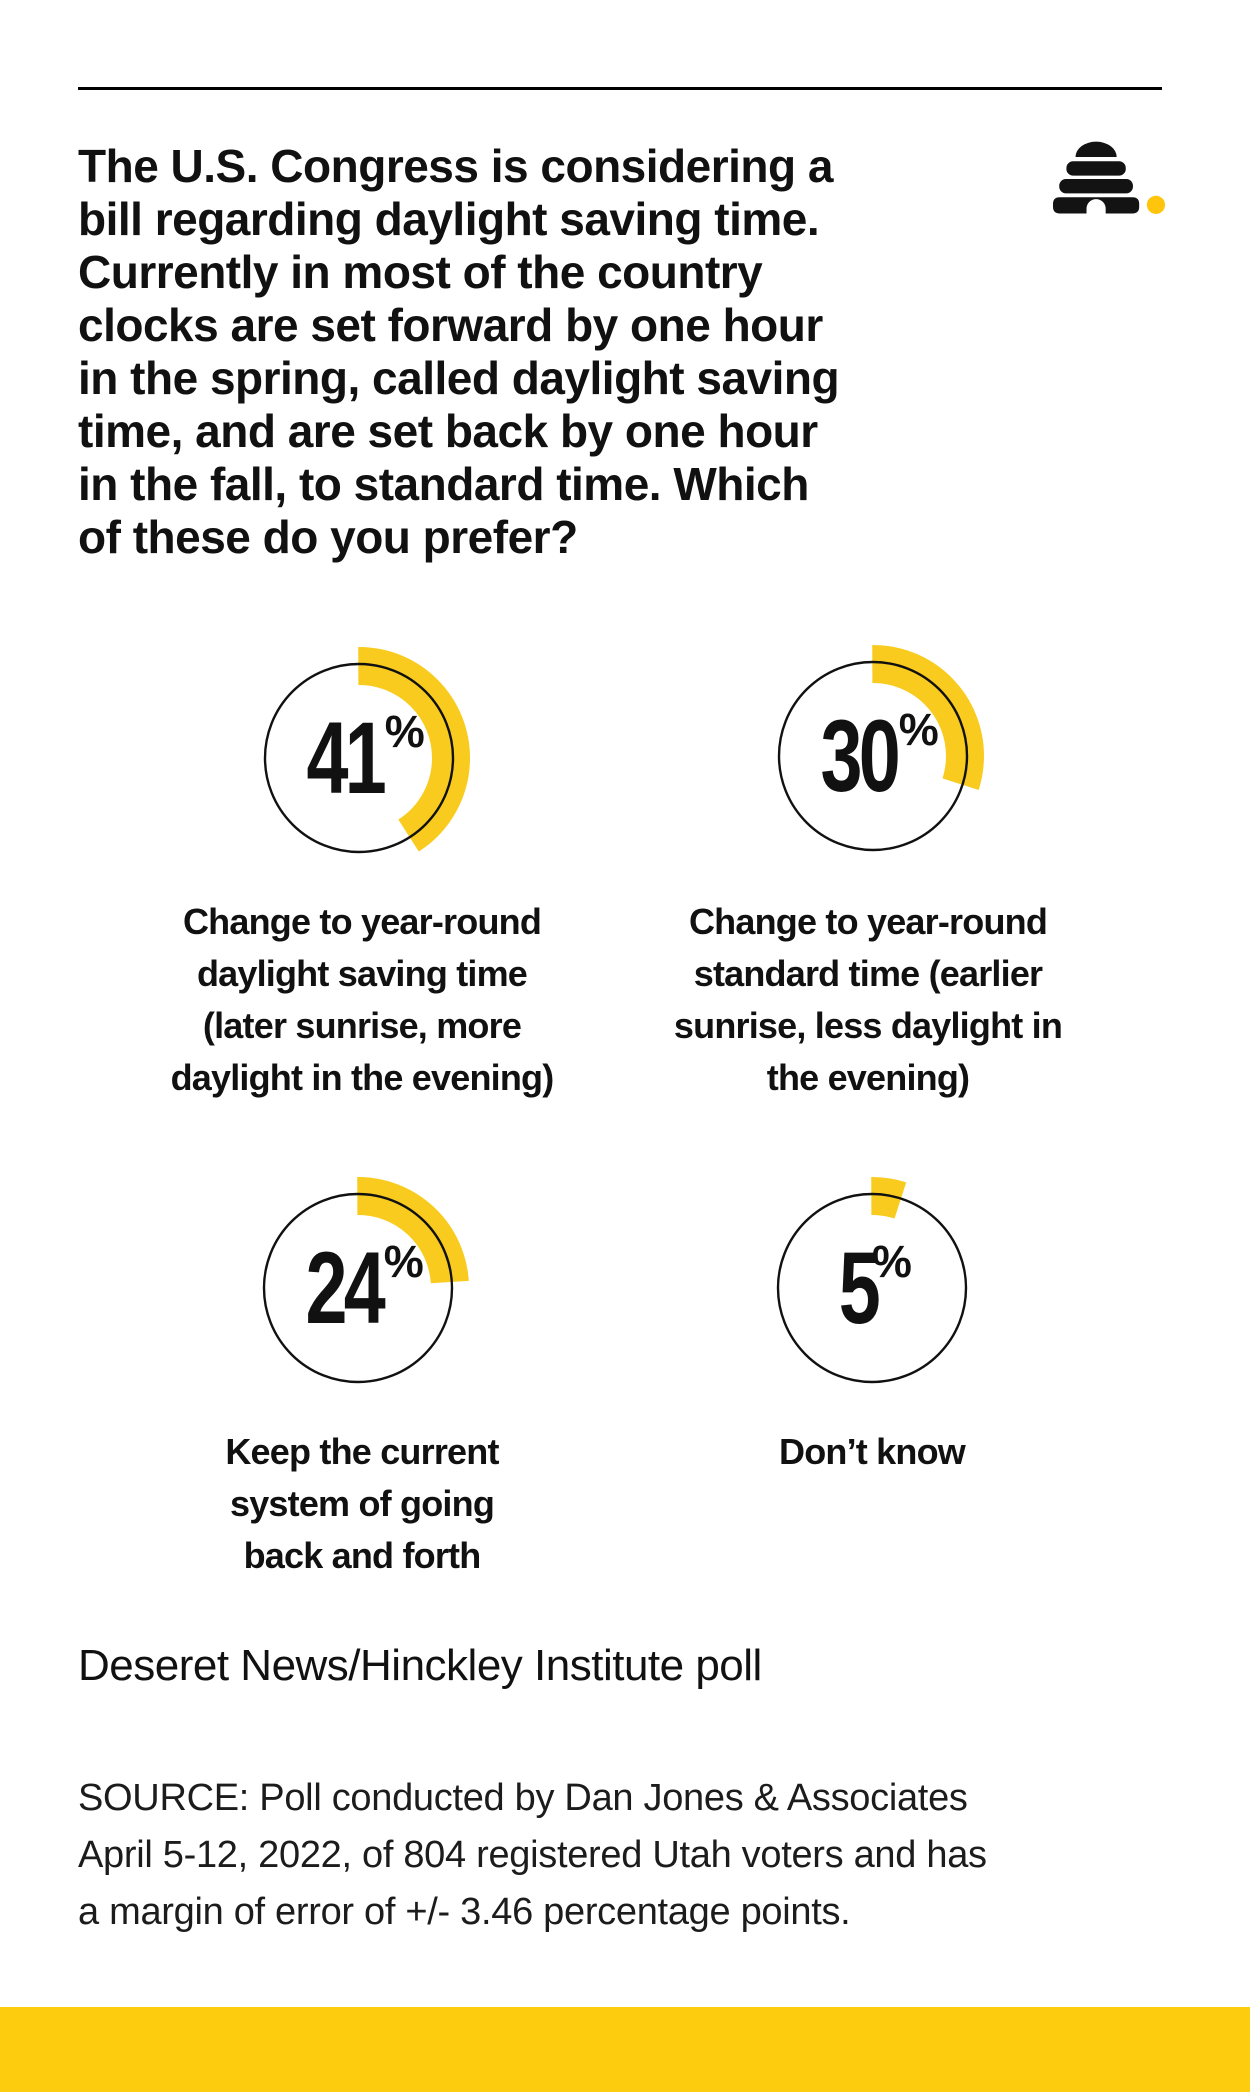 The image size is (1250, 2092). I want to click on gauge-dont-know: 5 %, so click(872, 1288).